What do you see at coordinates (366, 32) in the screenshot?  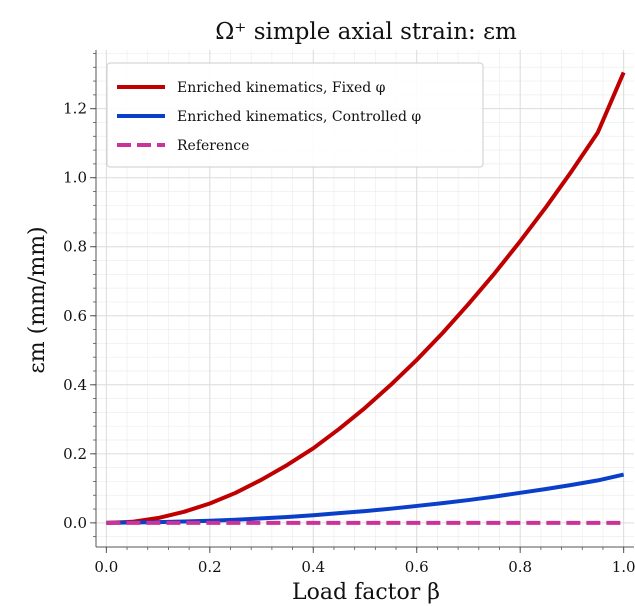 I see `chart-title: Ω⁺ simple axial strain: εm` at bounding box center [366, 32].